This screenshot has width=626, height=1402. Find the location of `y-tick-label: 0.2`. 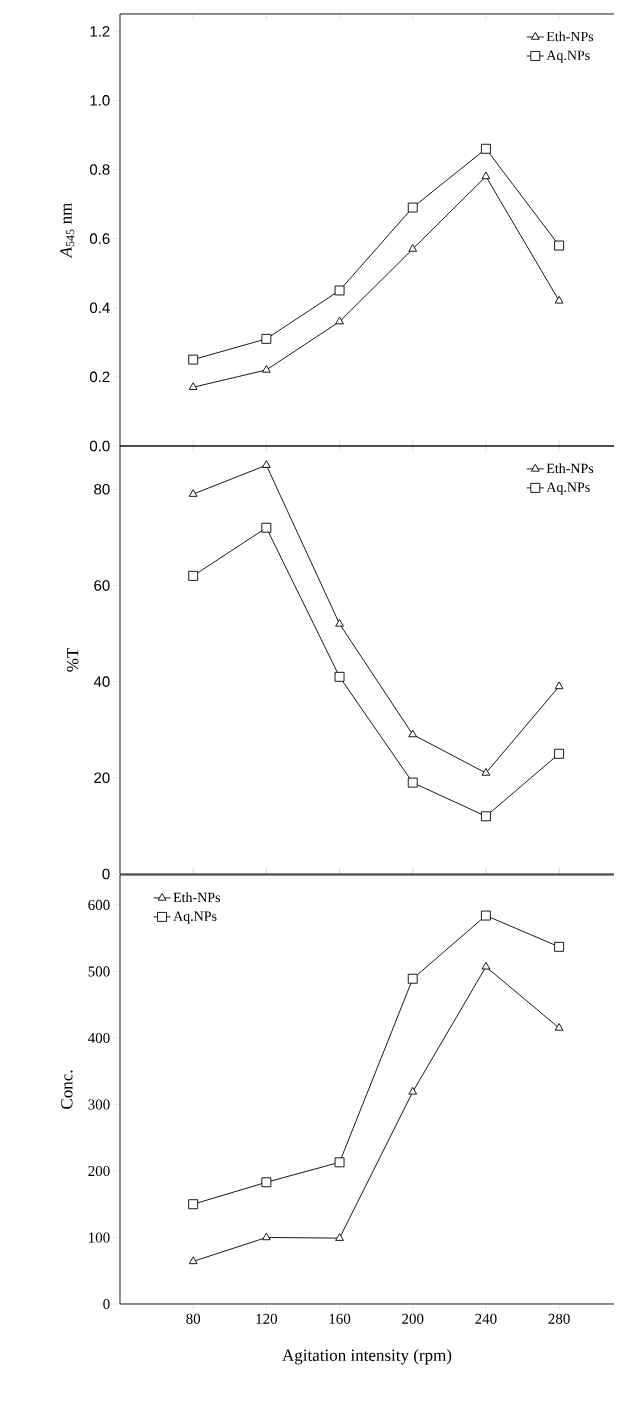

y-tick-label: 0.2 is located at coordinates (99, 377).